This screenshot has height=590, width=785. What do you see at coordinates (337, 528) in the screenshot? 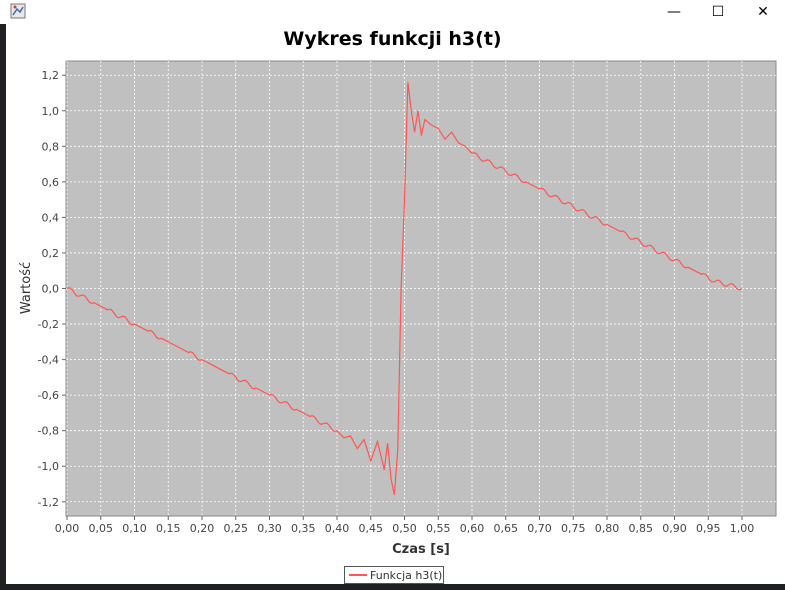
I see `x-tick-label: 0,40` at bounding box center [337, 528].